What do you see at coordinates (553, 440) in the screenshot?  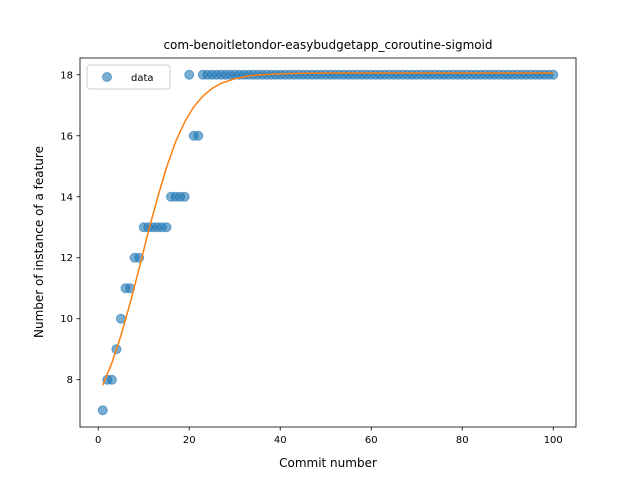 I see `x-tick-label: 100` at bounding box center [553, 440].